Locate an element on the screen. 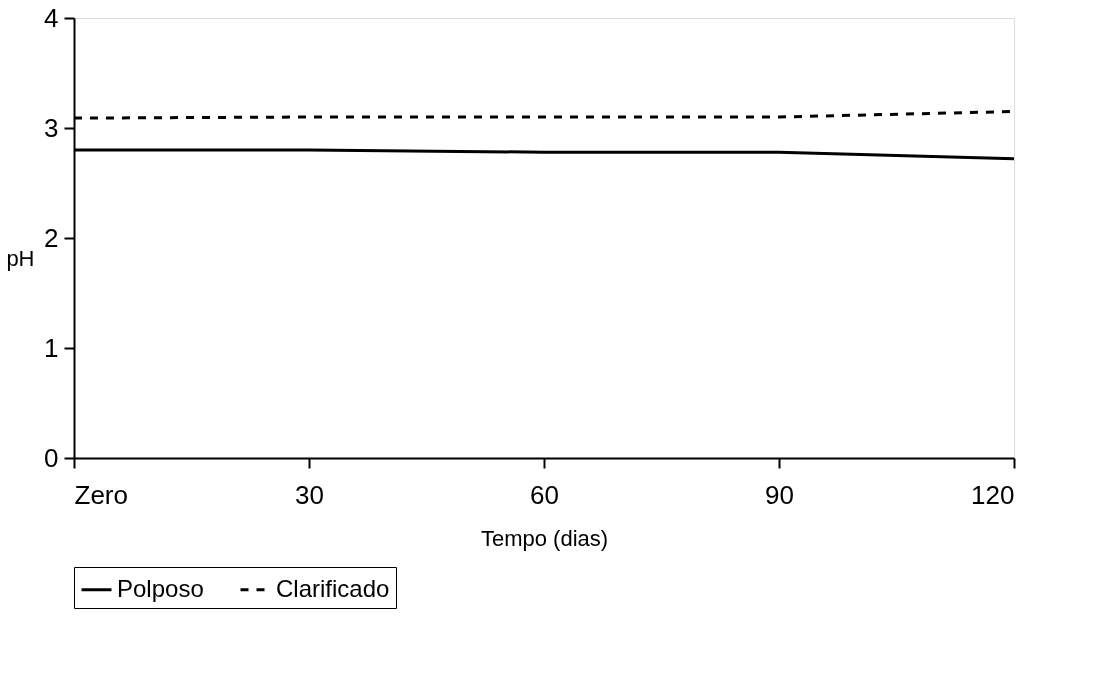 The width and height of the screenshot is (1113, 692). legend-label: Clarificado is located at coordinates (333, 588).